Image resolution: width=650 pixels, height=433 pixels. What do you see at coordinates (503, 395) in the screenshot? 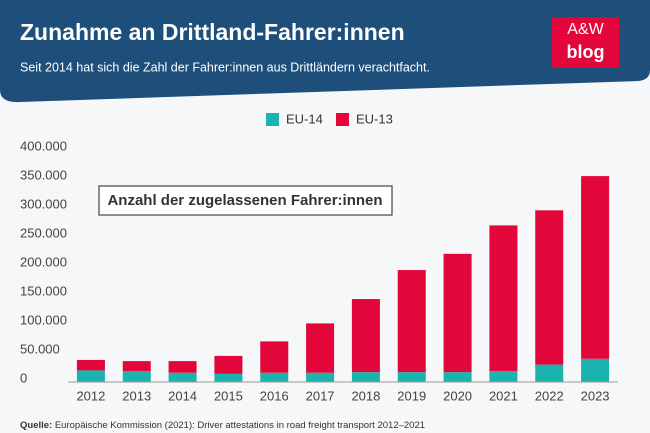
I see `x-tick-label: 2021` at bounding box center [503, 395].